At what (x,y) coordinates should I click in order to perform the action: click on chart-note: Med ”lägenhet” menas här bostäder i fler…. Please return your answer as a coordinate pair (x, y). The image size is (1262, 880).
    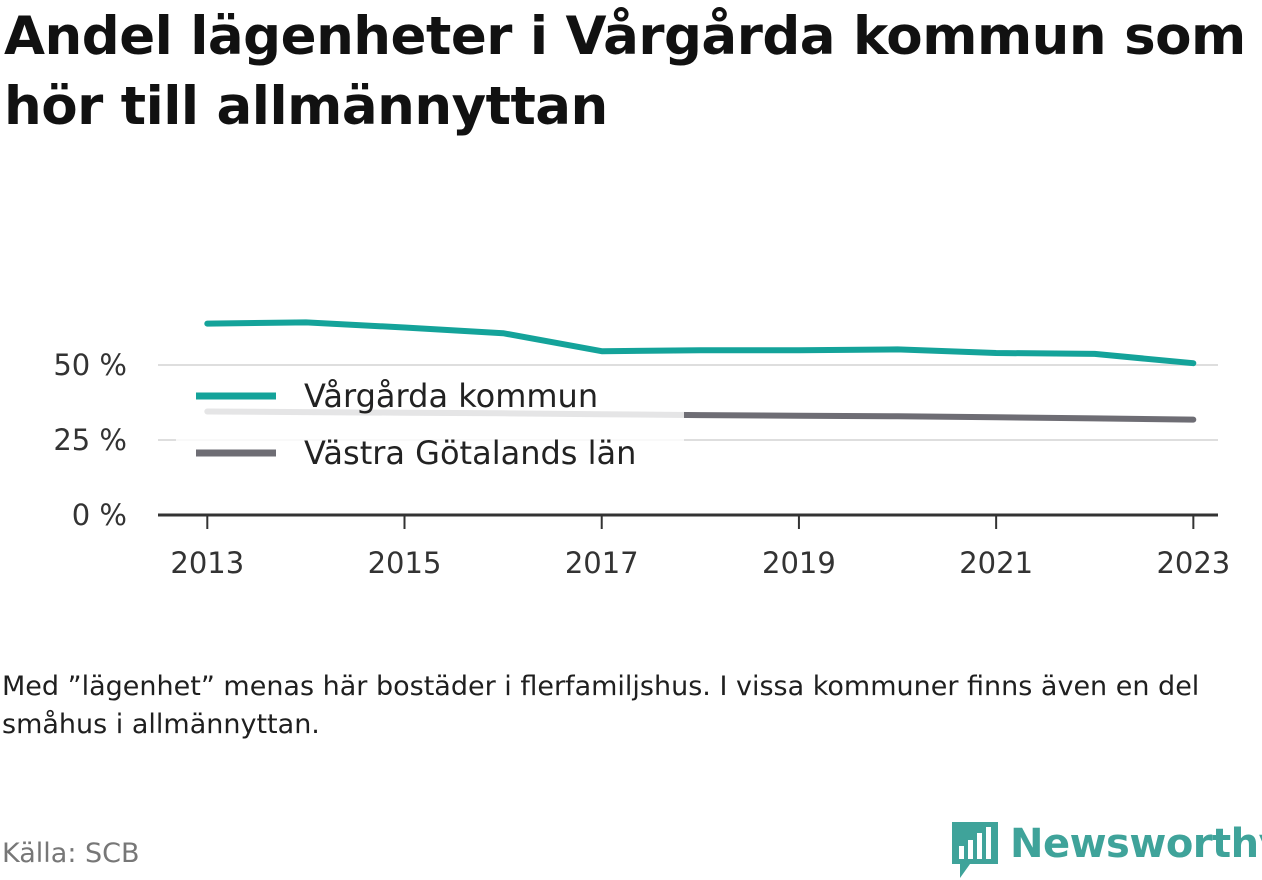
    Looking at the image, I should click on (601, 705).